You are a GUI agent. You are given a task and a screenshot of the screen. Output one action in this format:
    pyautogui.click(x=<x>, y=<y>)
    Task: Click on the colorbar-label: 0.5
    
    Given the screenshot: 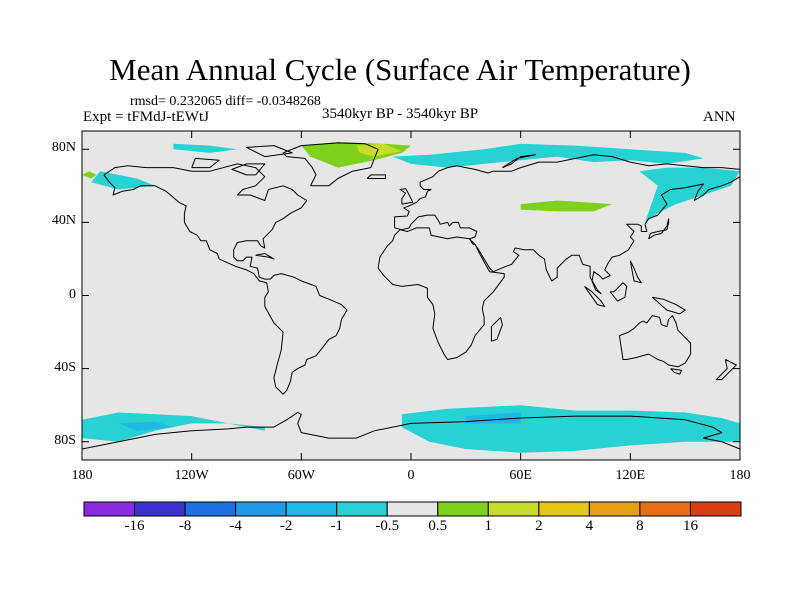 What is the action you would take?
    pyautogui.click(x=438, y=526)
    